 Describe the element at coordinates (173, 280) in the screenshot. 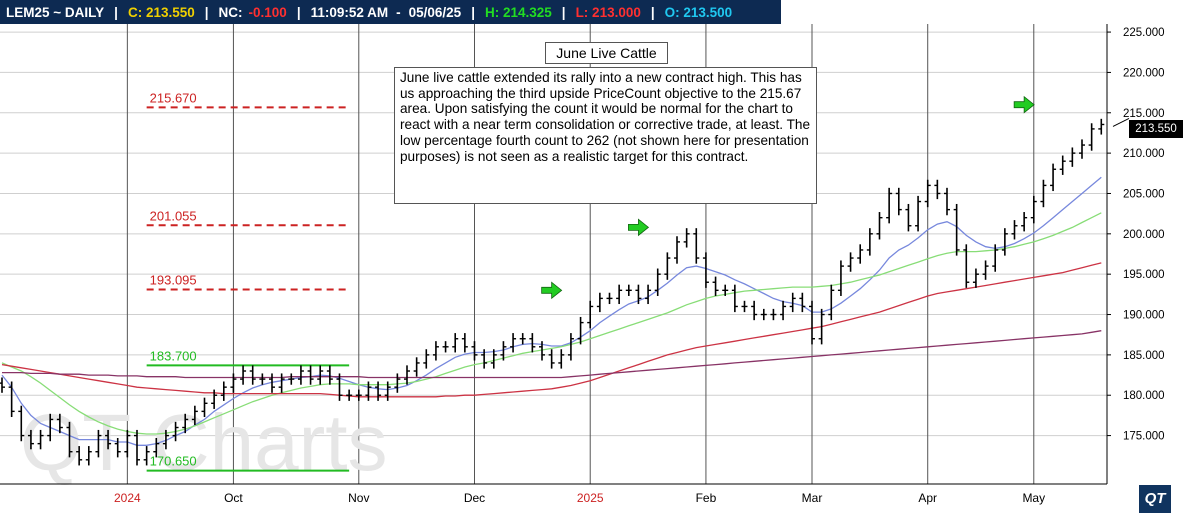

I see `price-level-label: 193.095` at that location.